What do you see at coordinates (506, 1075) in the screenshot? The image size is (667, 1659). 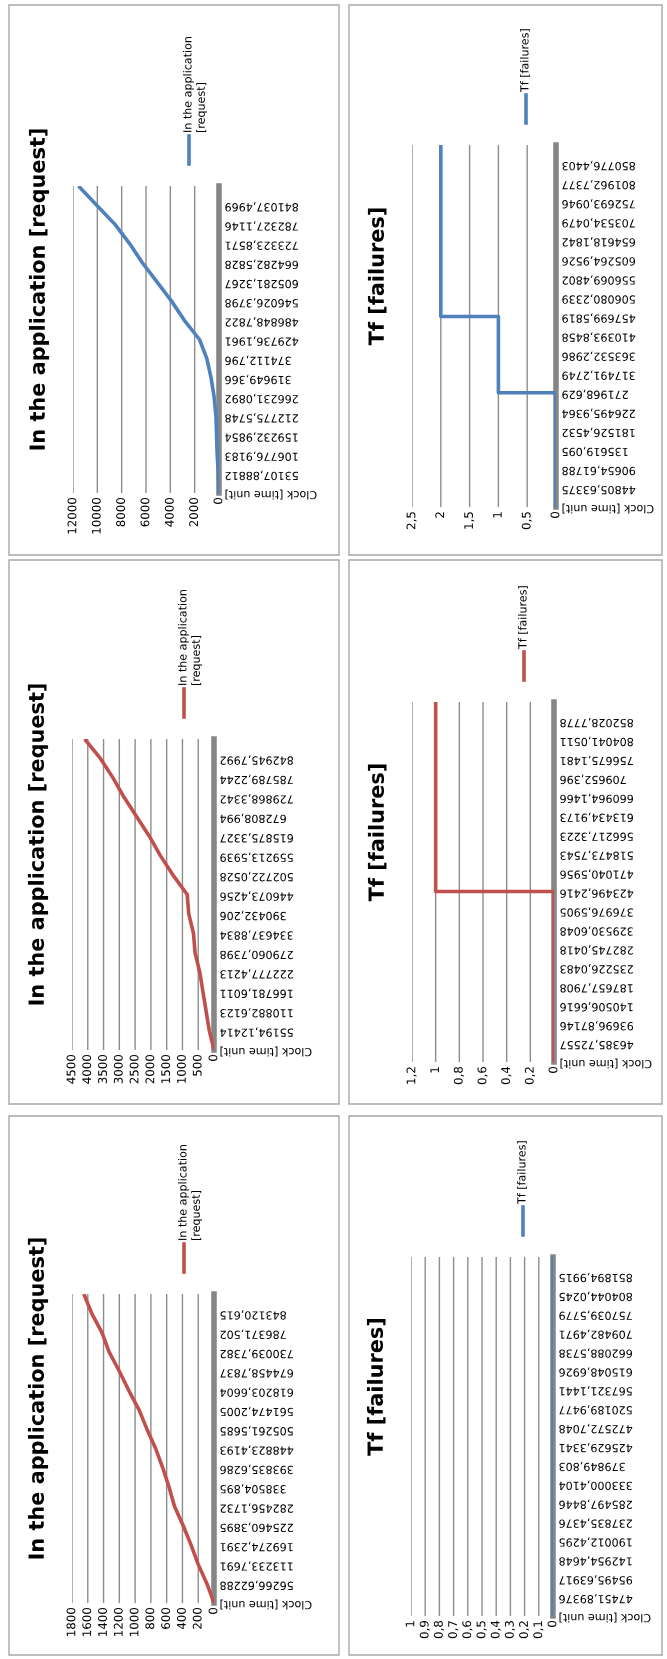 I see `x-tick-label: 0,4` at bounding box center [506, 1075].